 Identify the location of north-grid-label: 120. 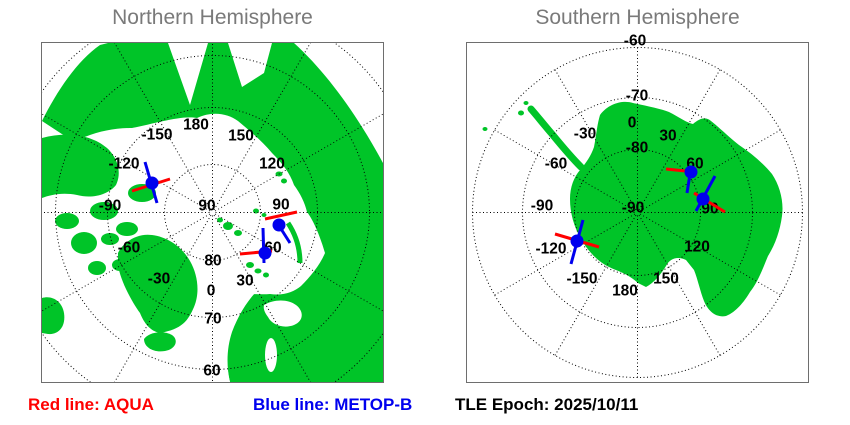
(272, 164).